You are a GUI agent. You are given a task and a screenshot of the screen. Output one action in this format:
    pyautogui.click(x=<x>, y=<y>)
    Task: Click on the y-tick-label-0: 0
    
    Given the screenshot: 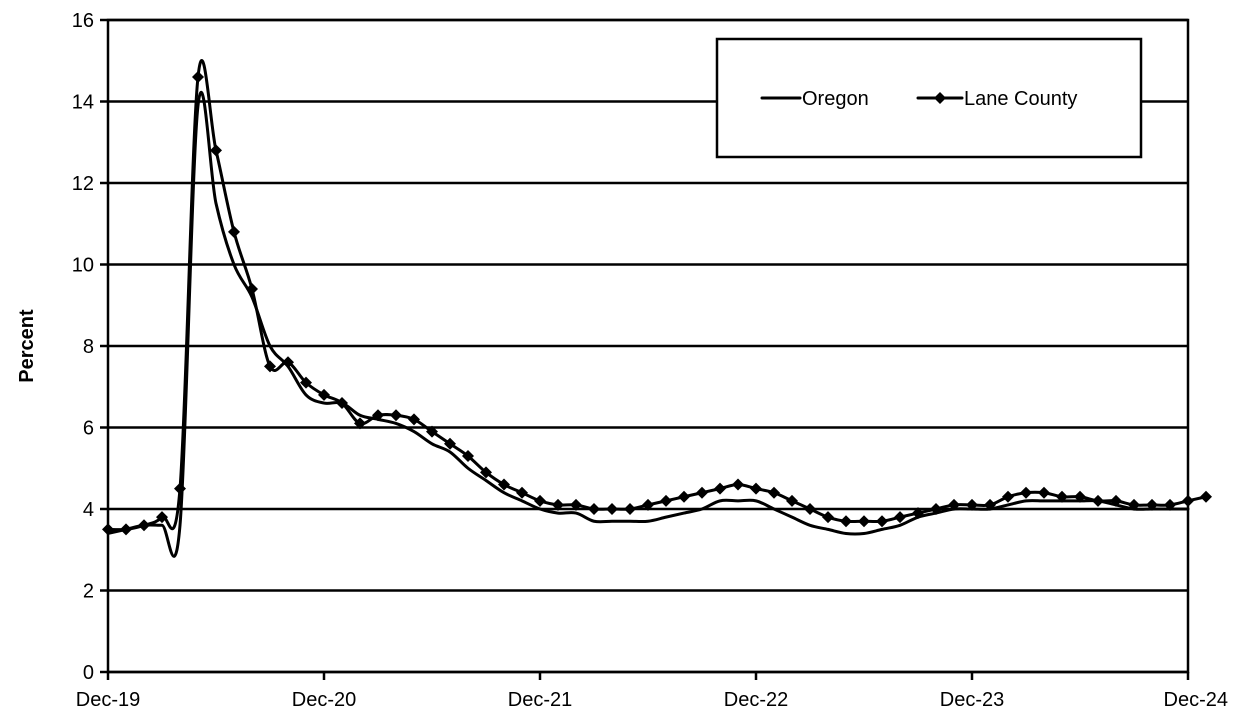 What is the action you would take?
    pyautogui.click(x=88, y=673)
    